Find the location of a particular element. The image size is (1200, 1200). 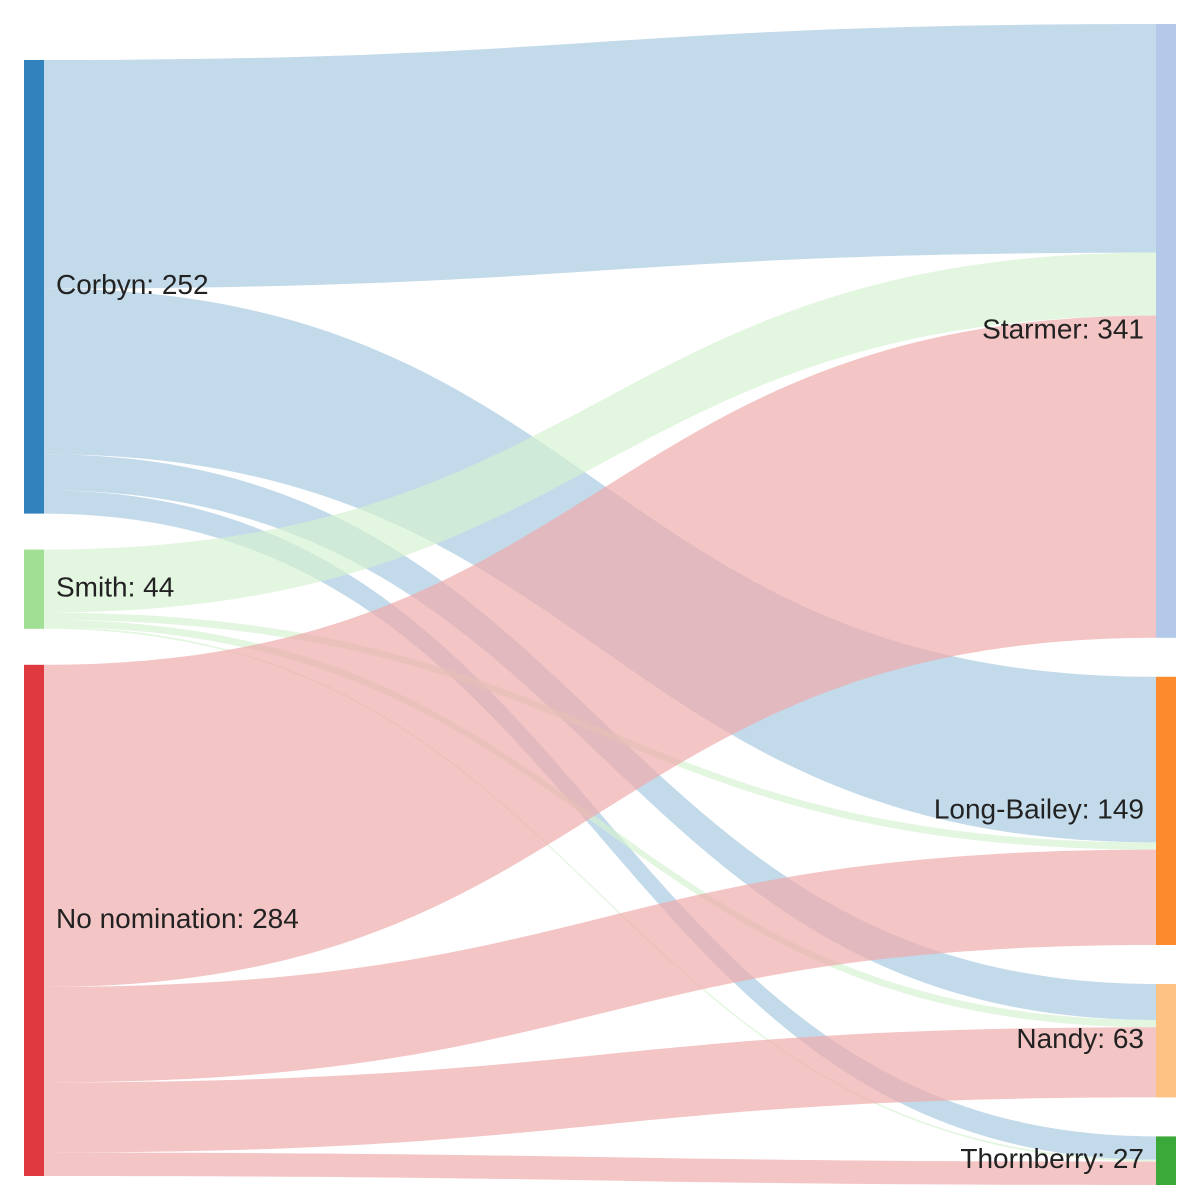

node-long-bailey is located at coordinates (1166, 810).